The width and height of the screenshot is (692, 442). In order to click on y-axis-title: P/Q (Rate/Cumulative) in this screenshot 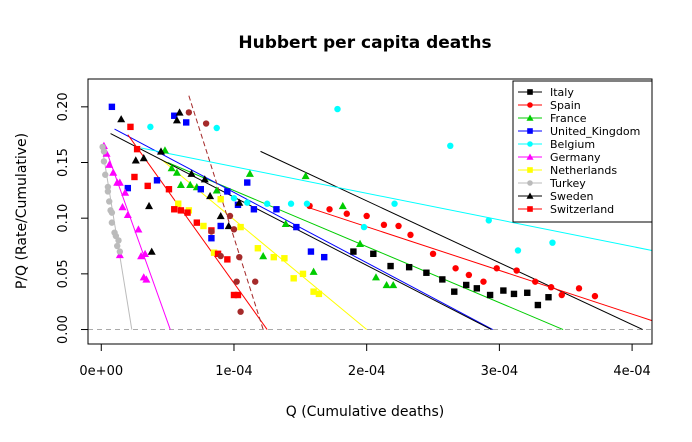, I will do `click(22, 211)`.